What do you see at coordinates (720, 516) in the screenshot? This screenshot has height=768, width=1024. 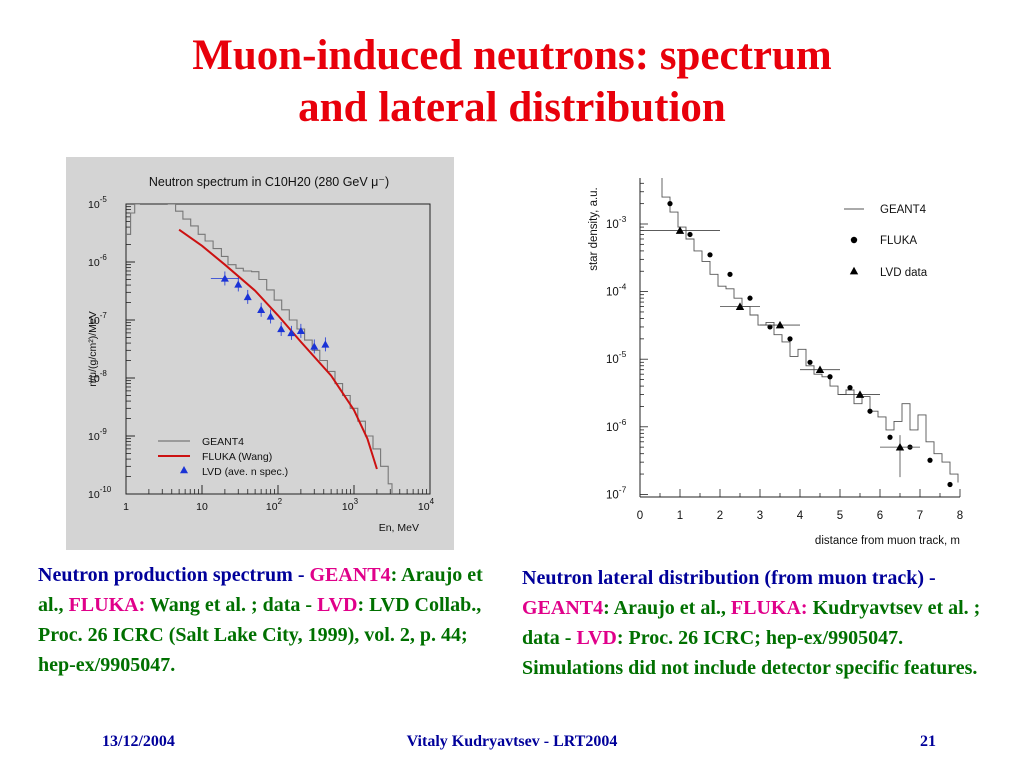 I see `x-tick-label: 2` at bounding box center [720, 516].